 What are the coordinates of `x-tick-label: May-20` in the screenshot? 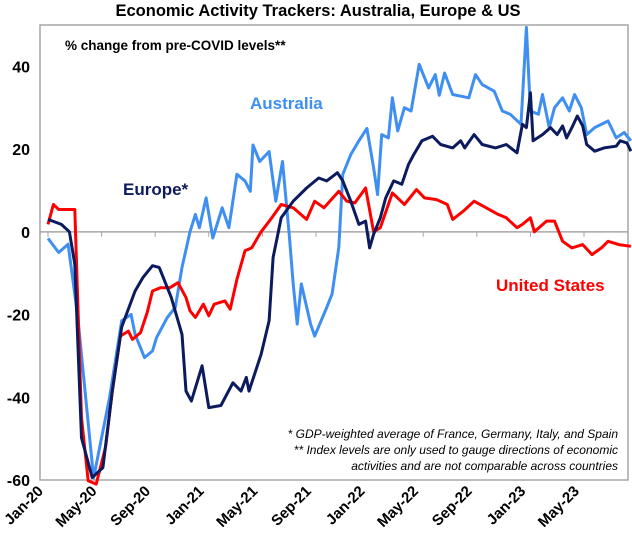 It's located at (76, 507).